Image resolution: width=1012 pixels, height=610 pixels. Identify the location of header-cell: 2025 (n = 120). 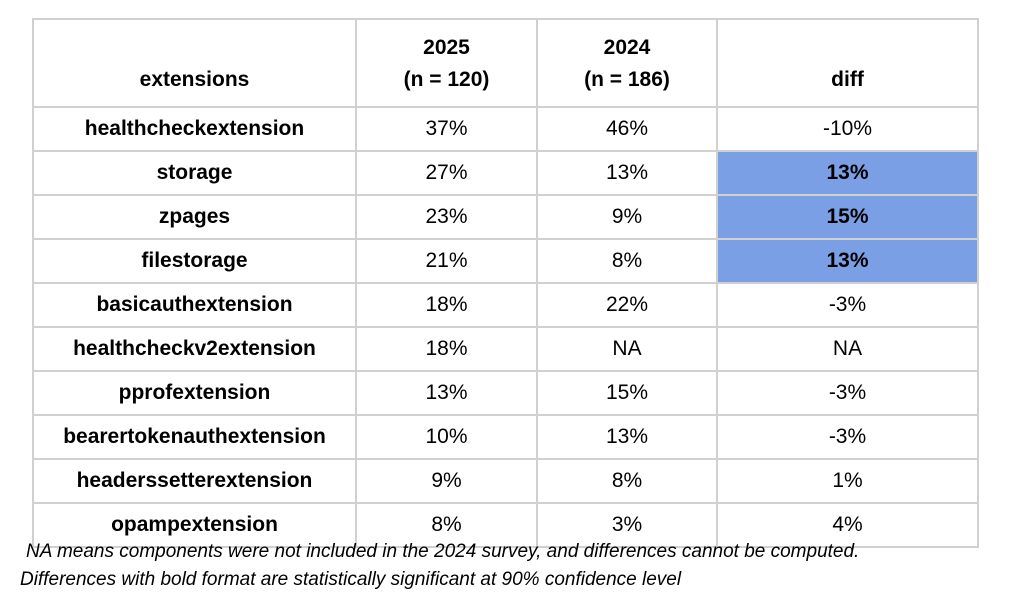
(446, 63).